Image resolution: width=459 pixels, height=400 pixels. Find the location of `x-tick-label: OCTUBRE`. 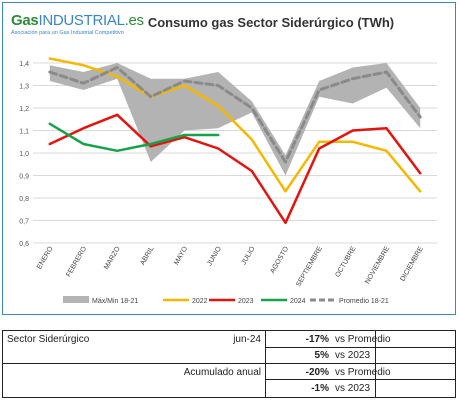

x-tick-label: OCTUBRE is located at coordinates (345, 261).